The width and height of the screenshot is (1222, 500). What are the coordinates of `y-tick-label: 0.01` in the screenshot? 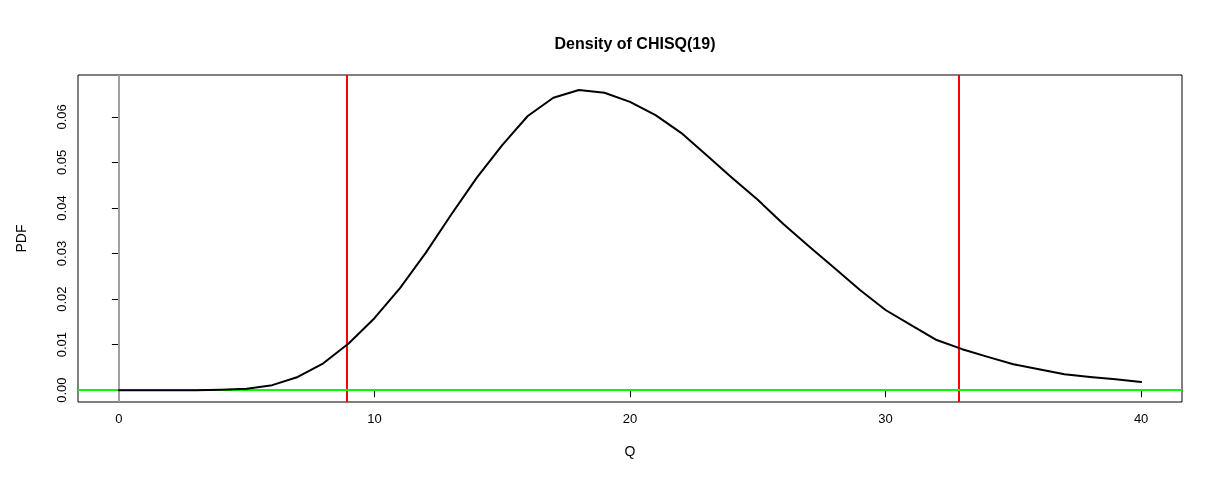 It's located at (61, 344).